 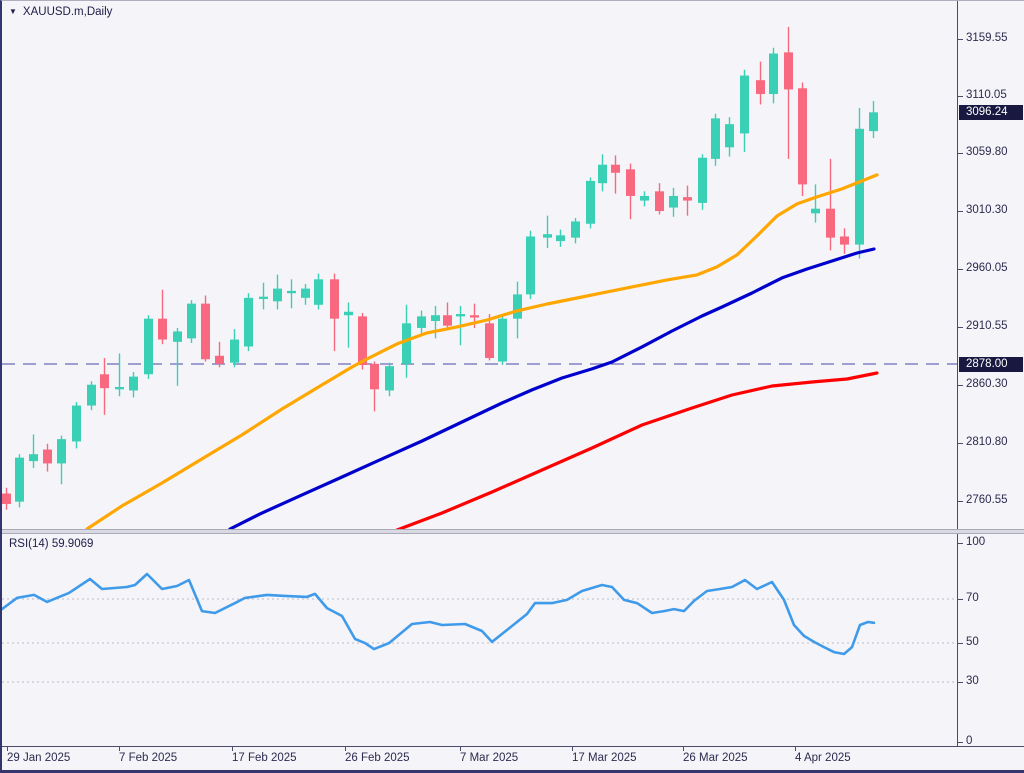 What do you see at coordinates (987, 442) in the screenshot?
I see `price-axis-label: 2810.80` at bounding box center [987, 442].